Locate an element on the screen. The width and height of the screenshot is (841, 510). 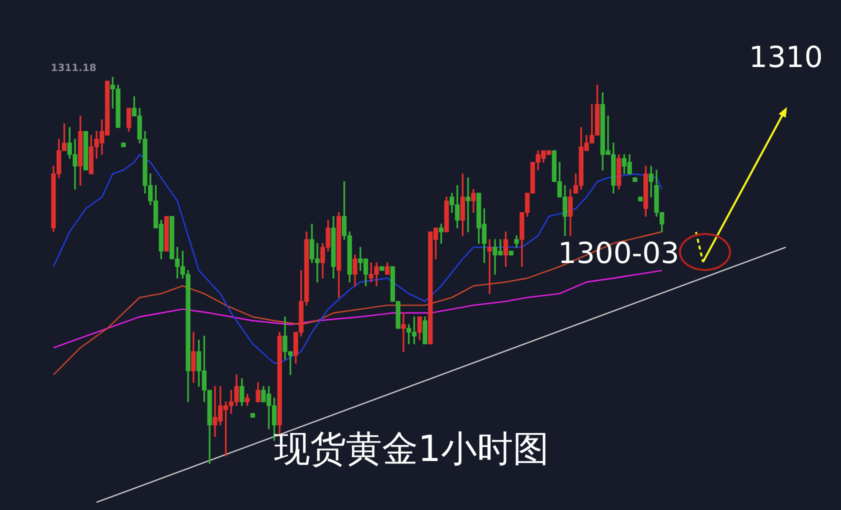
text: 1311.18 is located at coordinates (73, 68).